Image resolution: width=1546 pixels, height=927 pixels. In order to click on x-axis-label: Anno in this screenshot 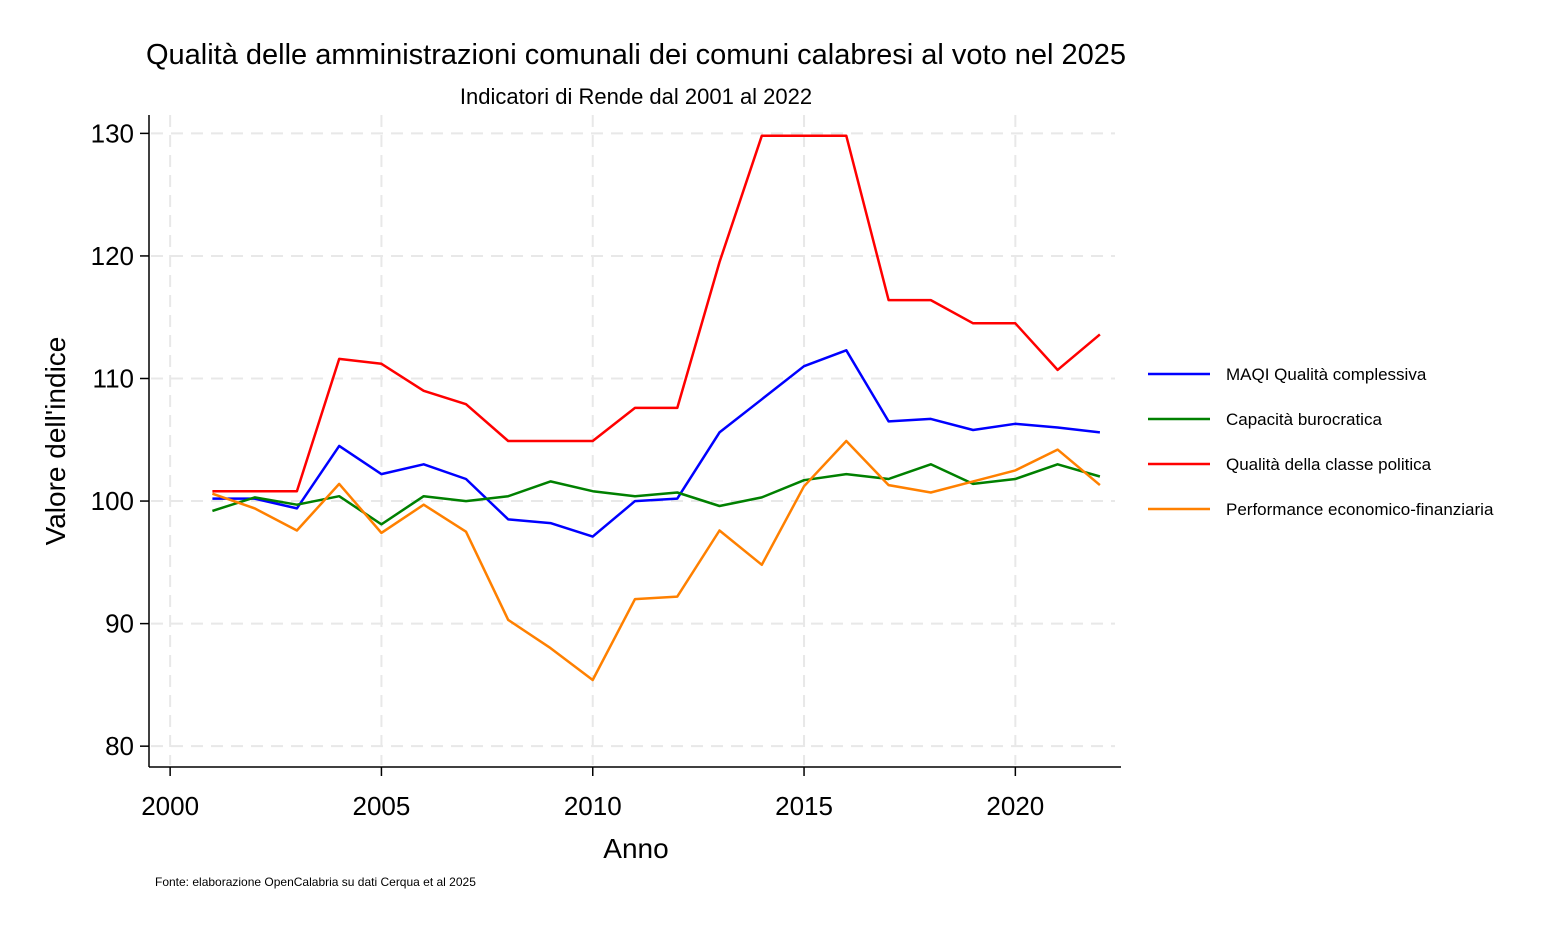, I will do `click(635, 848)`.